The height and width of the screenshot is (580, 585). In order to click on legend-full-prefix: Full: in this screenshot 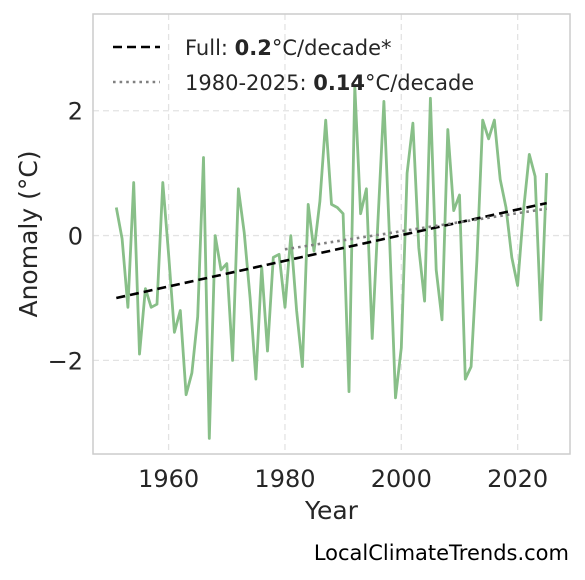, I will do `click(210, 48)`.